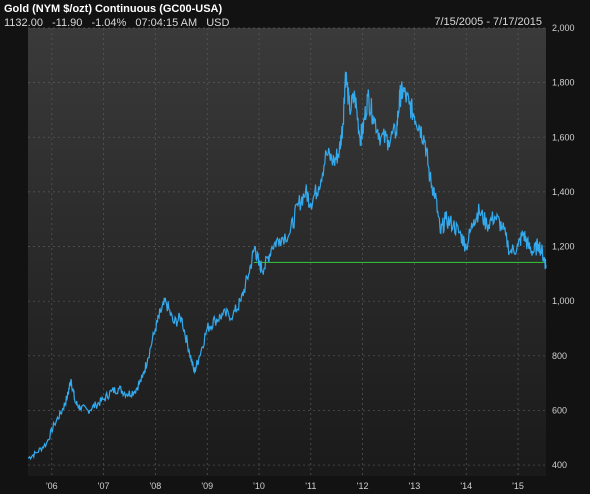  I want to click on x-tick-label: '13, so click(415, 486).